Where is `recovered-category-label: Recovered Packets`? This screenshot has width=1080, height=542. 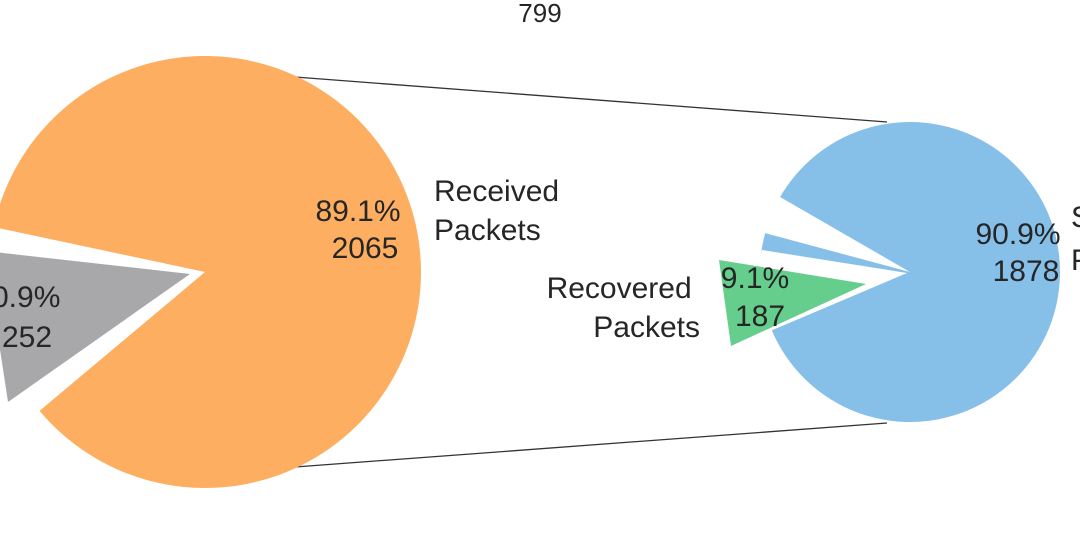
recovered-category-label: Recovered Packets is located at coordinates (623, 308).